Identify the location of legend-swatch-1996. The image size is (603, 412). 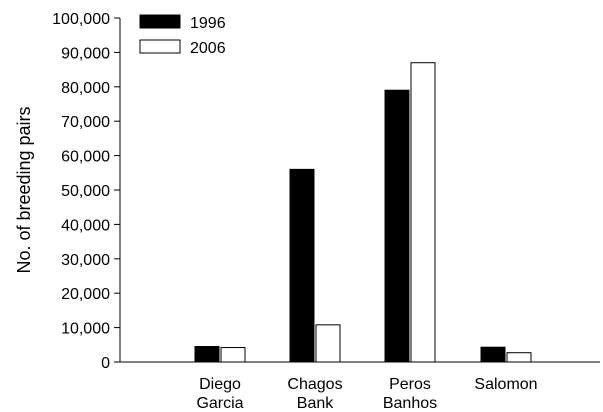
(160, 21).